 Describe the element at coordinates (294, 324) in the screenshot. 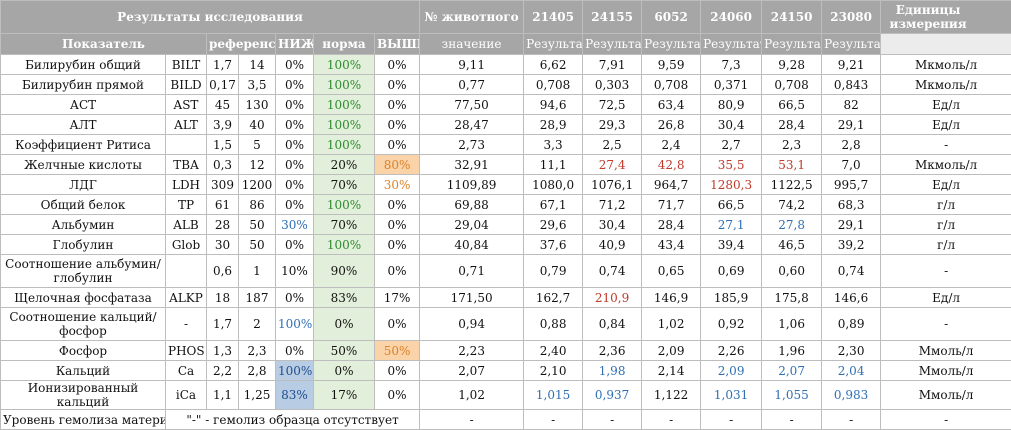

I see `below-percent: 100%` at that location.